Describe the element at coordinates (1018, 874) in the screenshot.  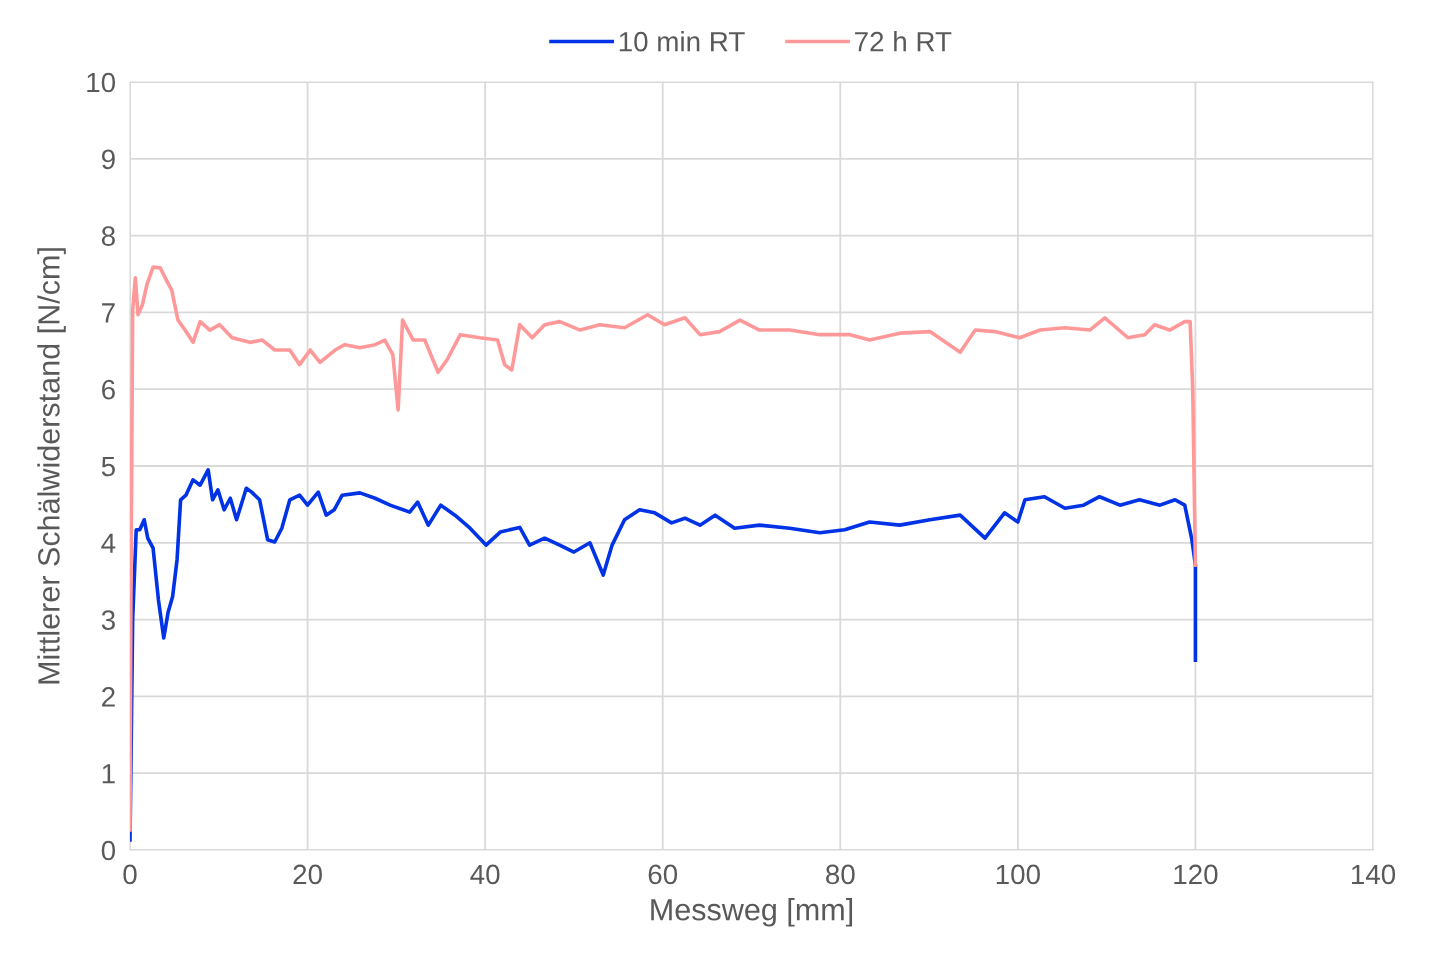
I see `x-tick-label: 100` at that location.